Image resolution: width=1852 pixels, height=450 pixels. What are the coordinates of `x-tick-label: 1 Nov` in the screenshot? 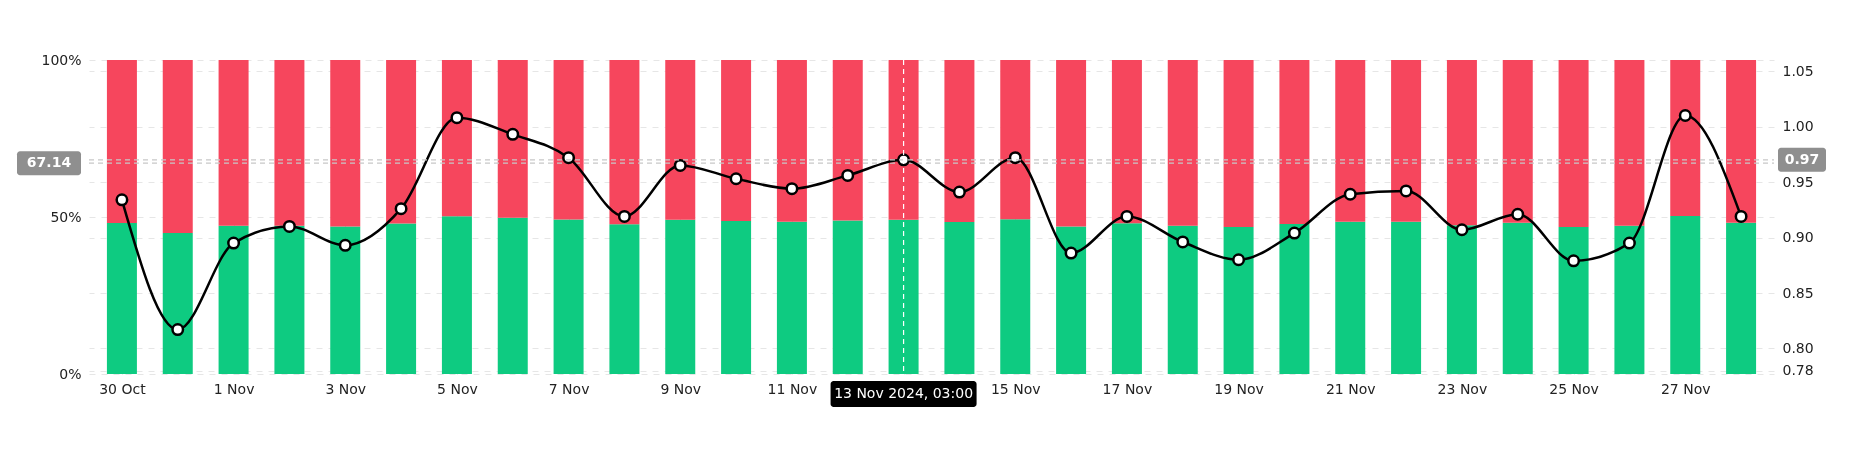 It's located at (234, 388).